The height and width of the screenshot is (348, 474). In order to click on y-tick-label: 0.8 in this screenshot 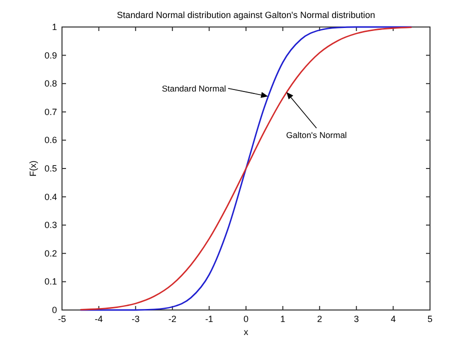, I will do `click(50, 83)`.